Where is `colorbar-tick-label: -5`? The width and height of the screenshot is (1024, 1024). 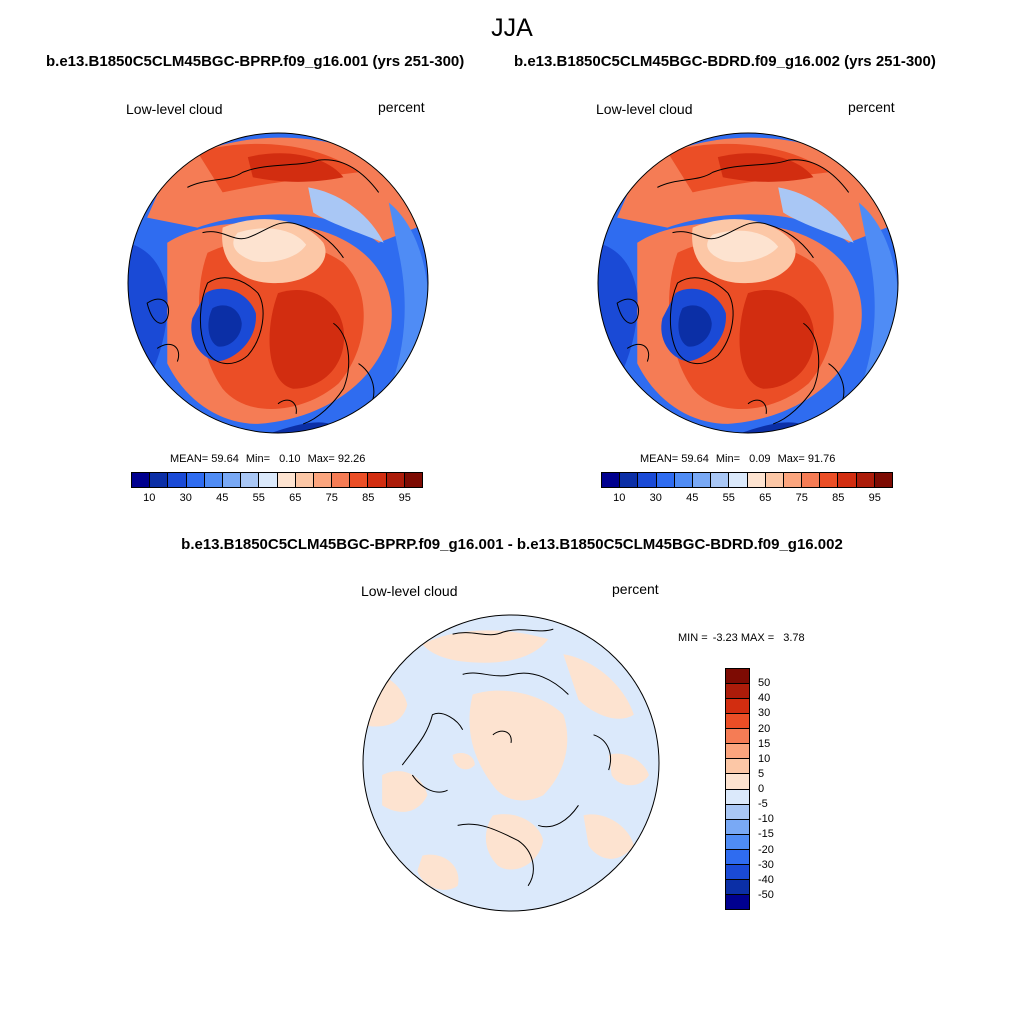 colorbar-tick-label: -5 is located at coordinates (763, 804).